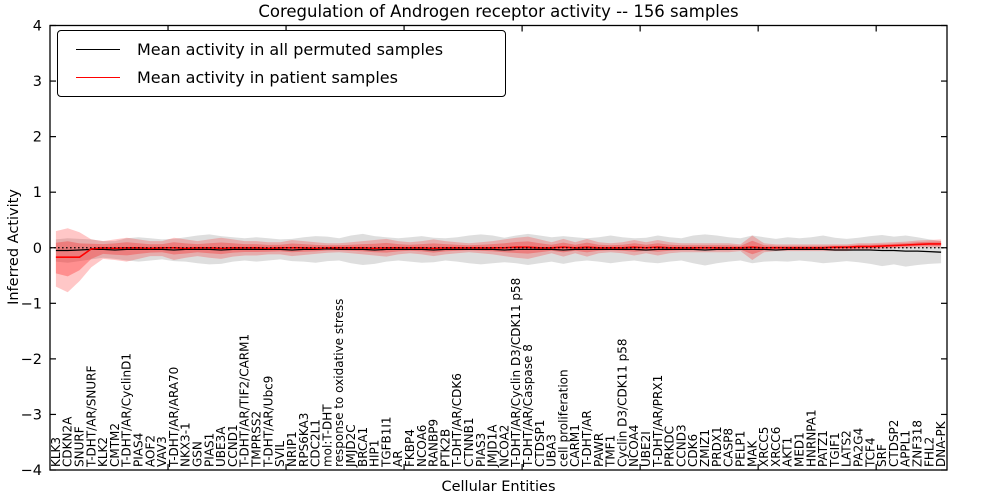 This screenshot has height=500, width=1000. Describe the element at coordinates (68, 441) in the screenshot. I see `x-tick-label: CDKN2A` at that location.